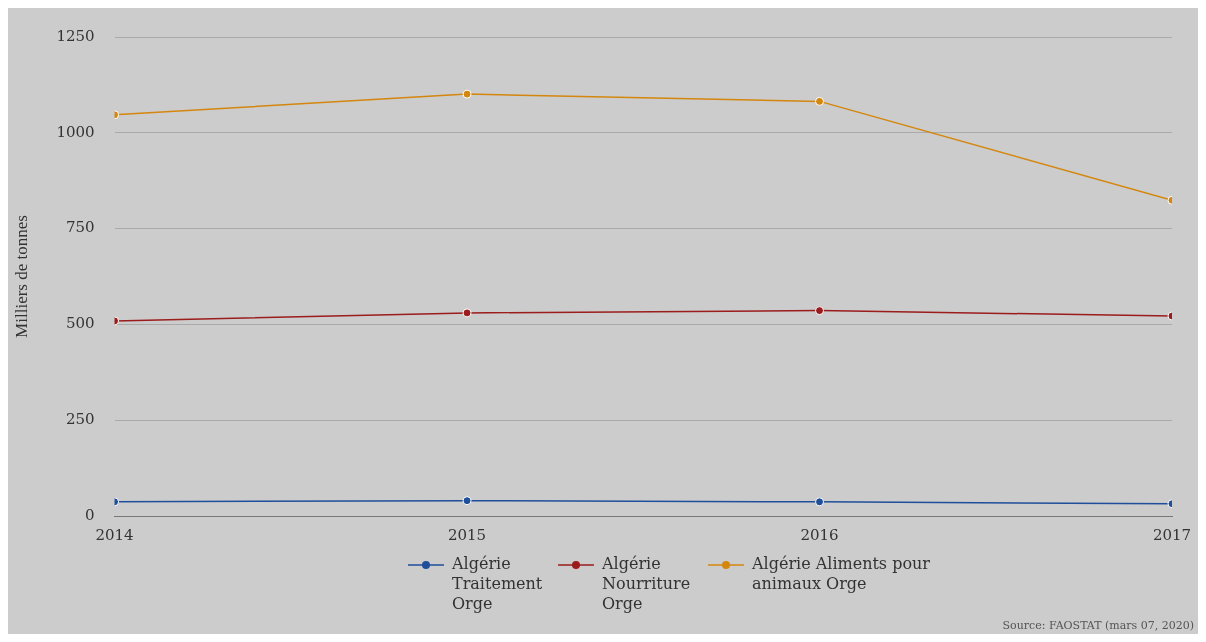 This screenshot has height=642, width=1206. Describe the element at coordinates (1098, 625) in the screenshot. I see `source-note: Source: FAOSTAT (mars 07, 2020)` at that location.